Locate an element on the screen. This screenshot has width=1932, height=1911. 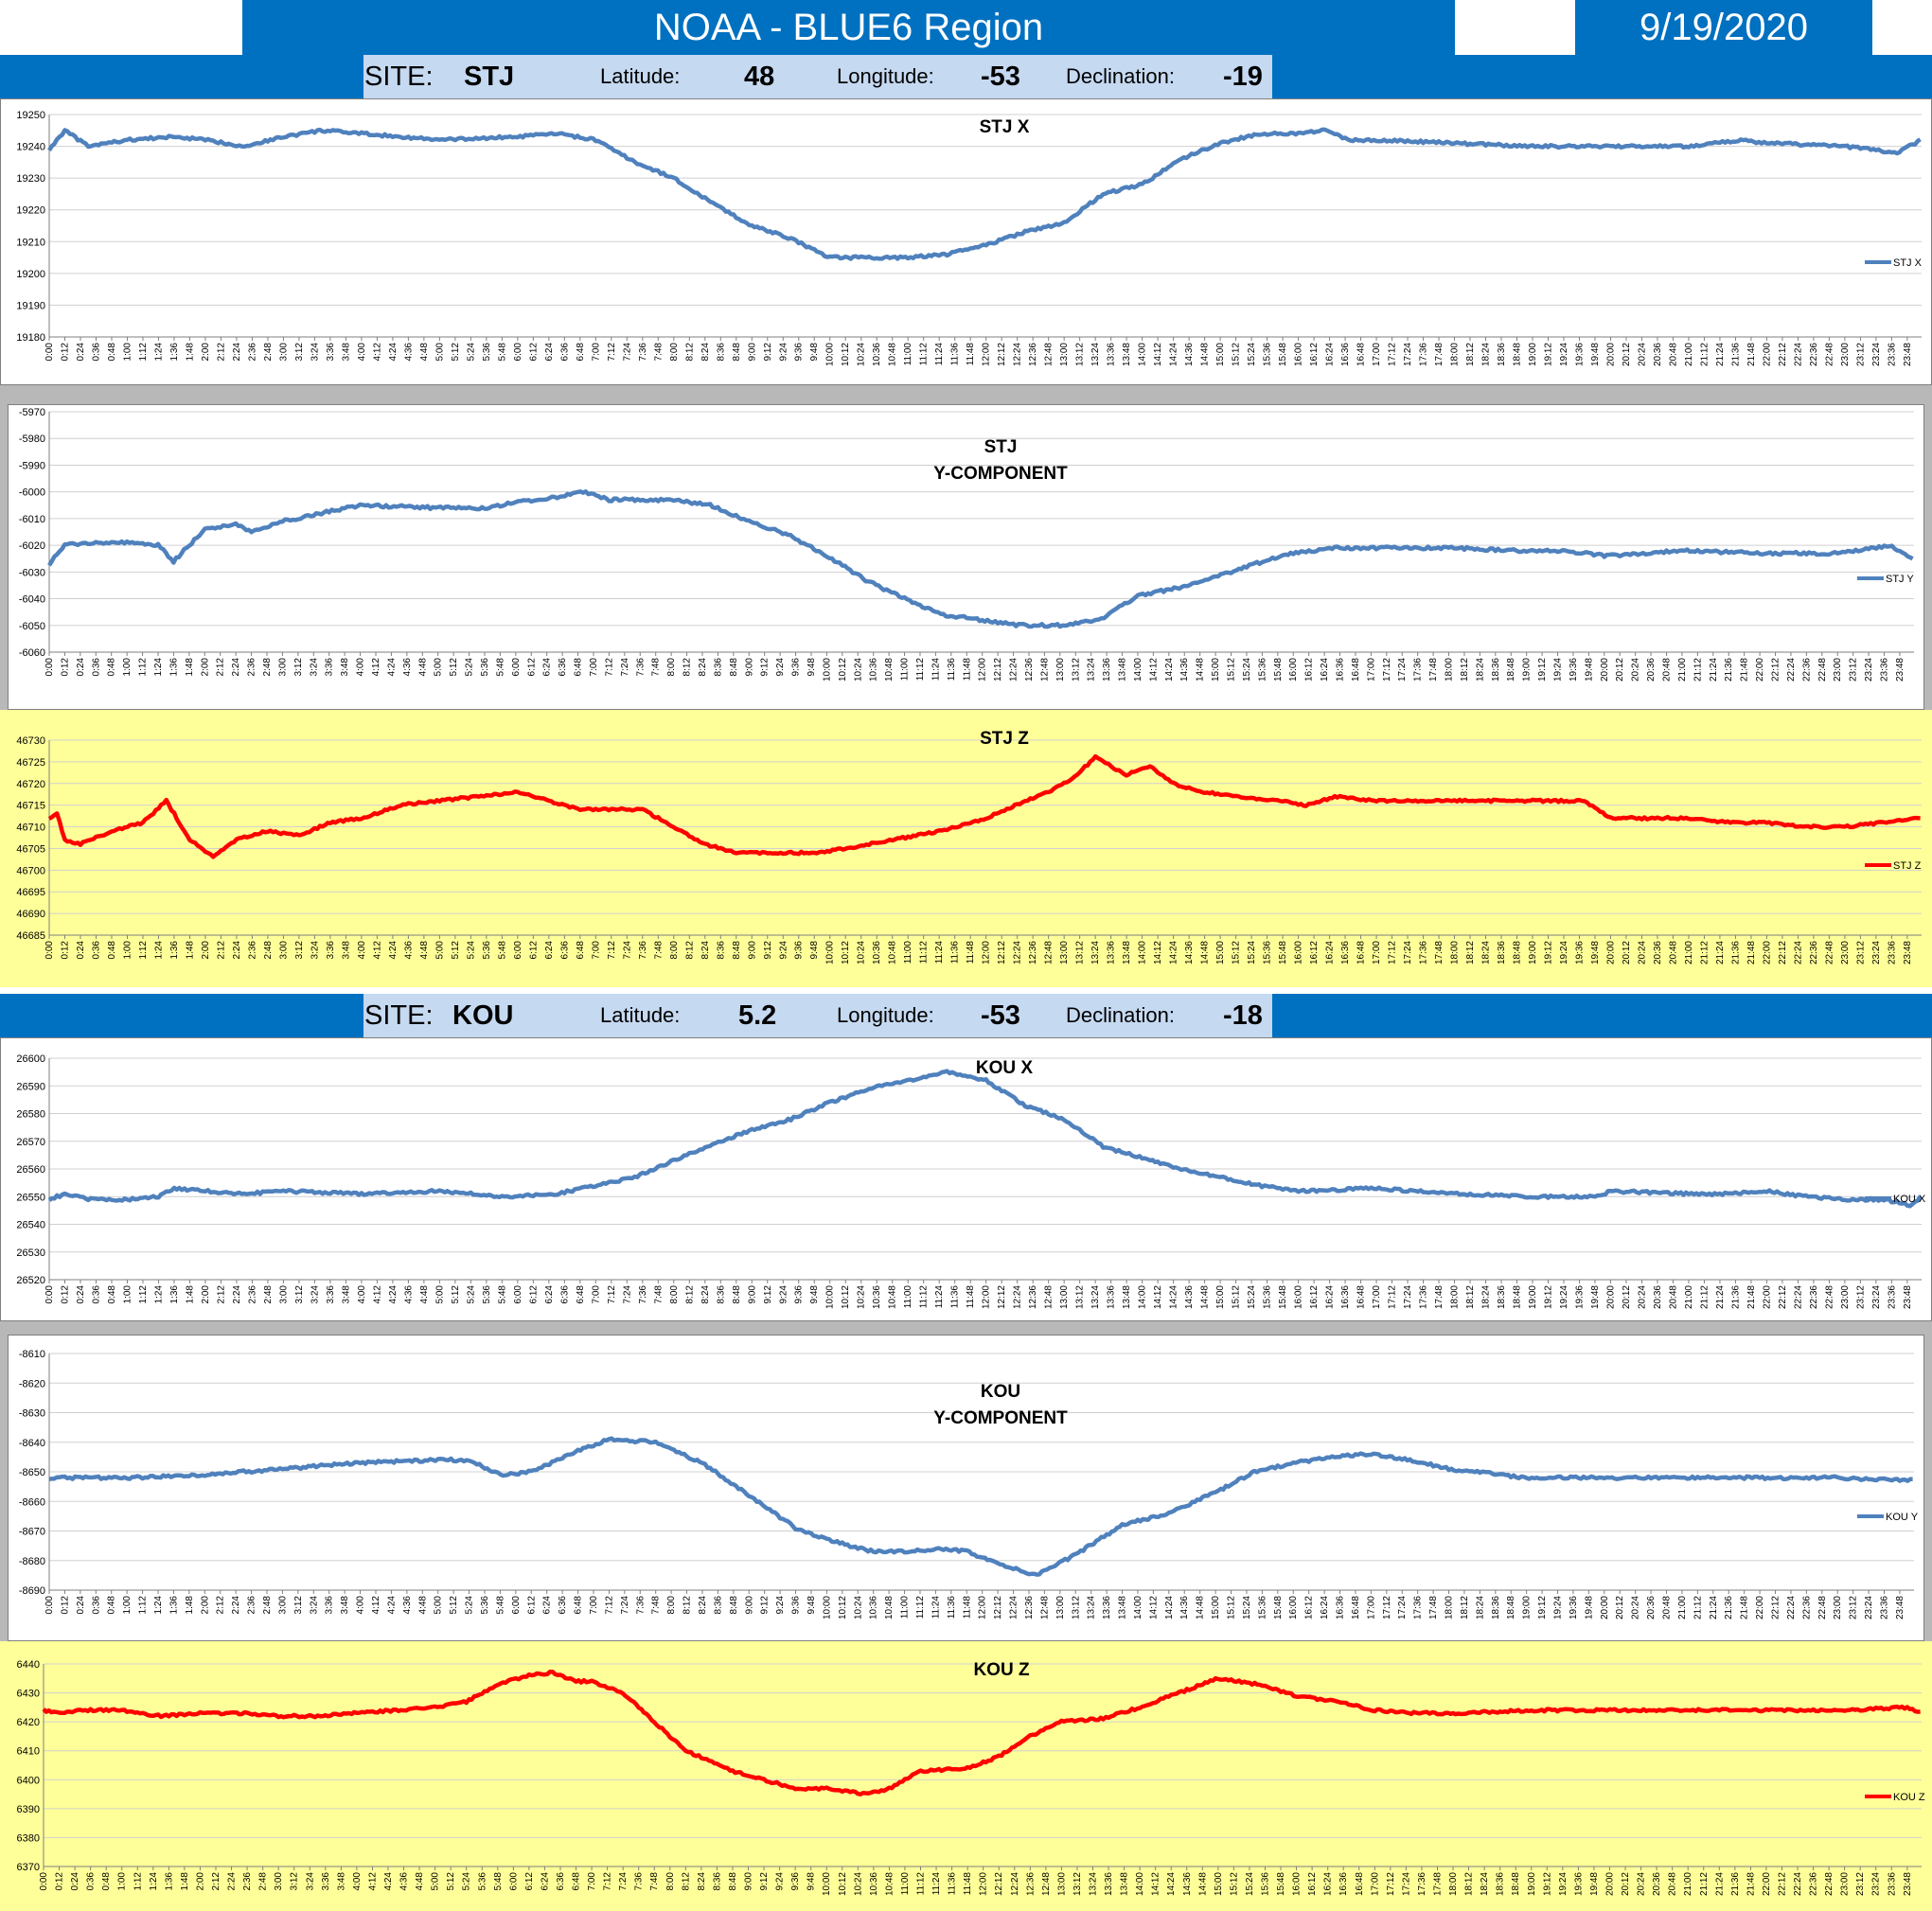
x-tick-label: 22:00 is located at coordinates (1767, 952).